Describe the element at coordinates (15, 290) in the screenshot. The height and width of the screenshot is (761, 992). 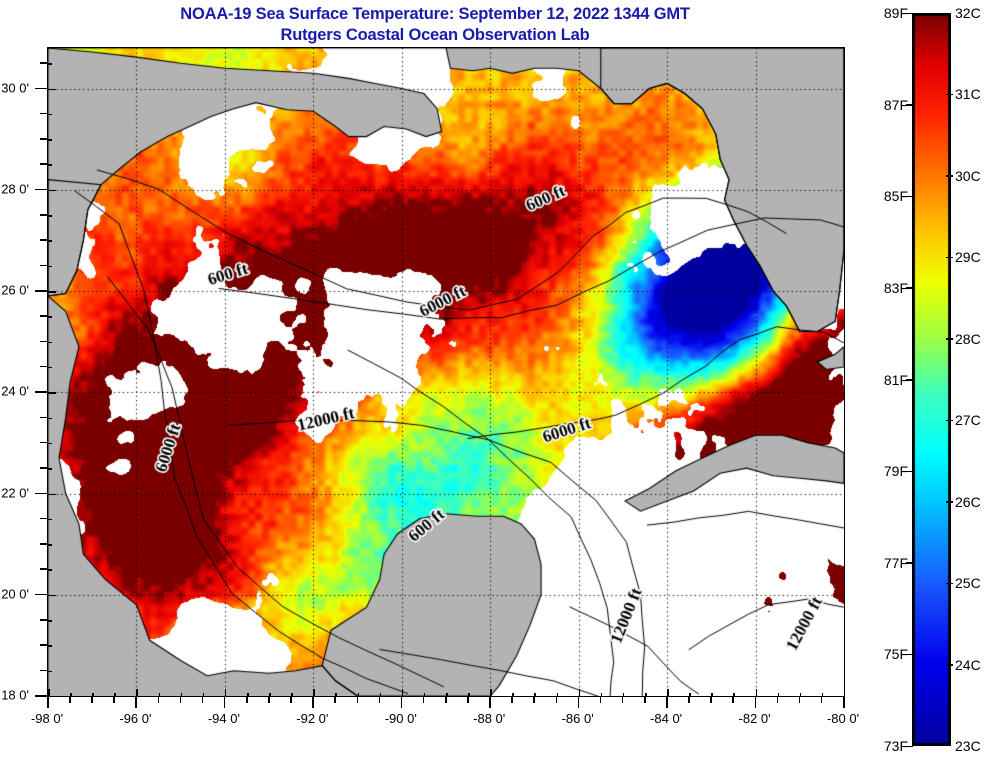
I see `y-axis-label: 26 0'` at that location.